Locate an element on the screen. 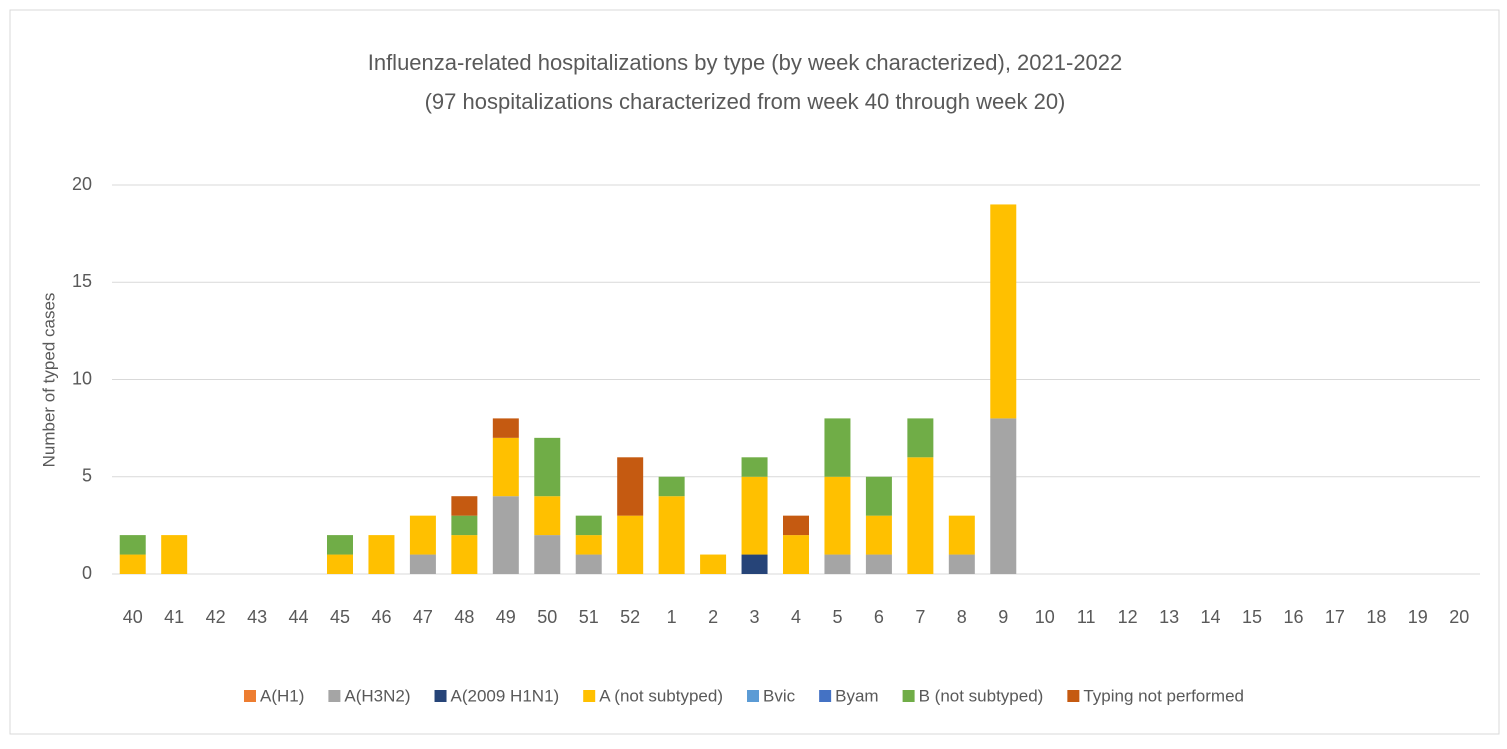 The image size is (1507, 749). x-tick-label: 17 is located at coordinates (1335, 617).